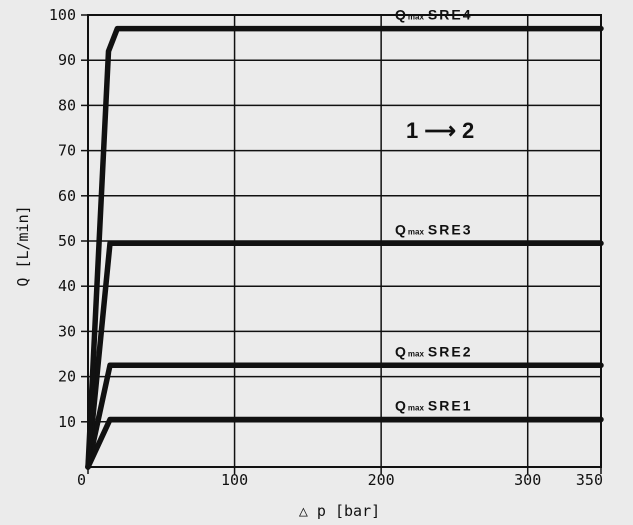 The image size is (633, 525). I want to click on x-tick-label: 300, so click(527, 480).